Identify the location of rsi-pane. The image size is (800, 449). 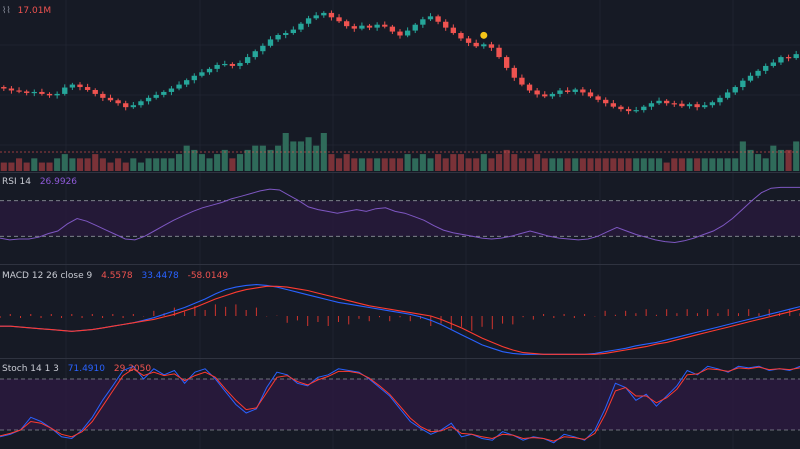
(400, 215).